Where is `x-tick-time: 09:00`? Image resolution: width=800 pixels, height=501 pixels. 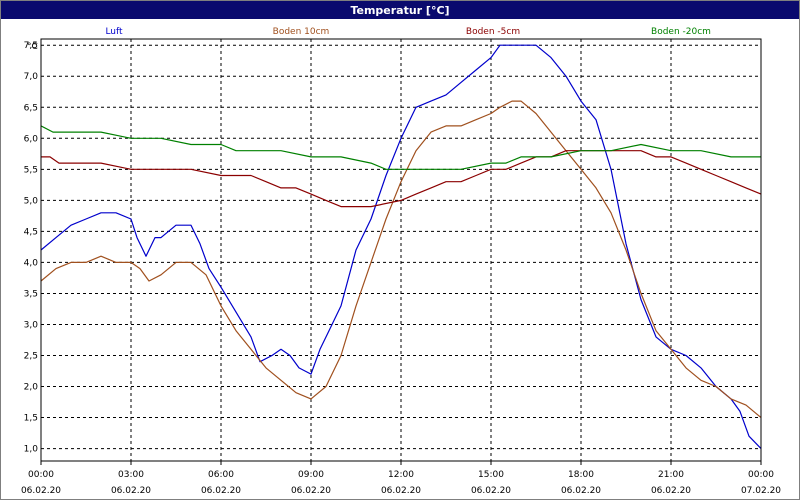 x-tick-time: 09:00 is located at coordinates (311, 475).